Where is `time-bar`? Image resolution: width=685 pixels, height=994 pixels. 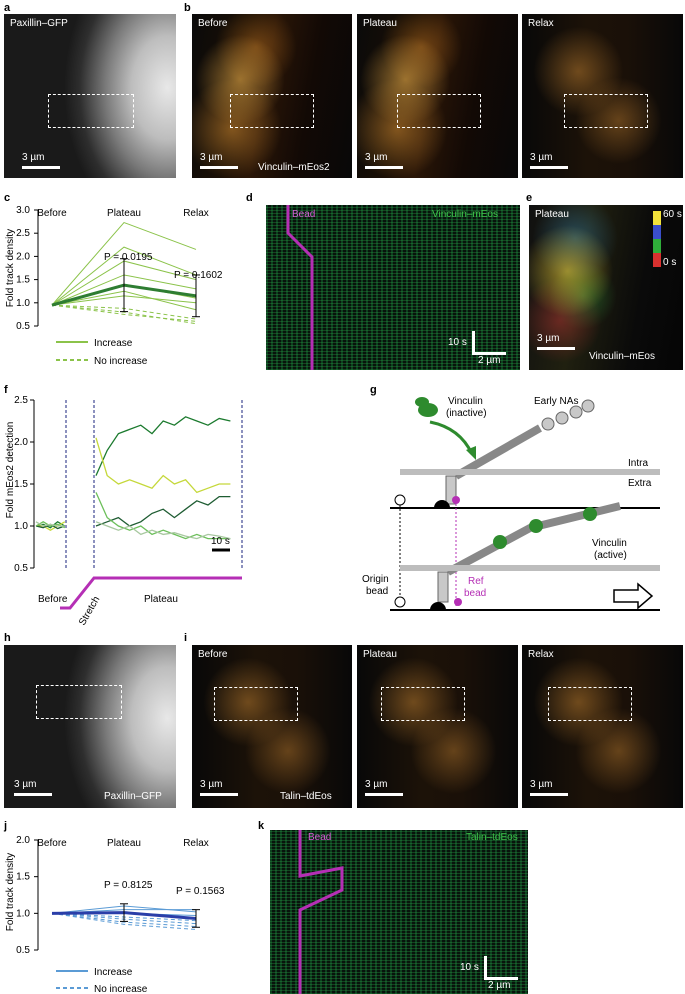 time-bar is located at coordinates (485, 968).